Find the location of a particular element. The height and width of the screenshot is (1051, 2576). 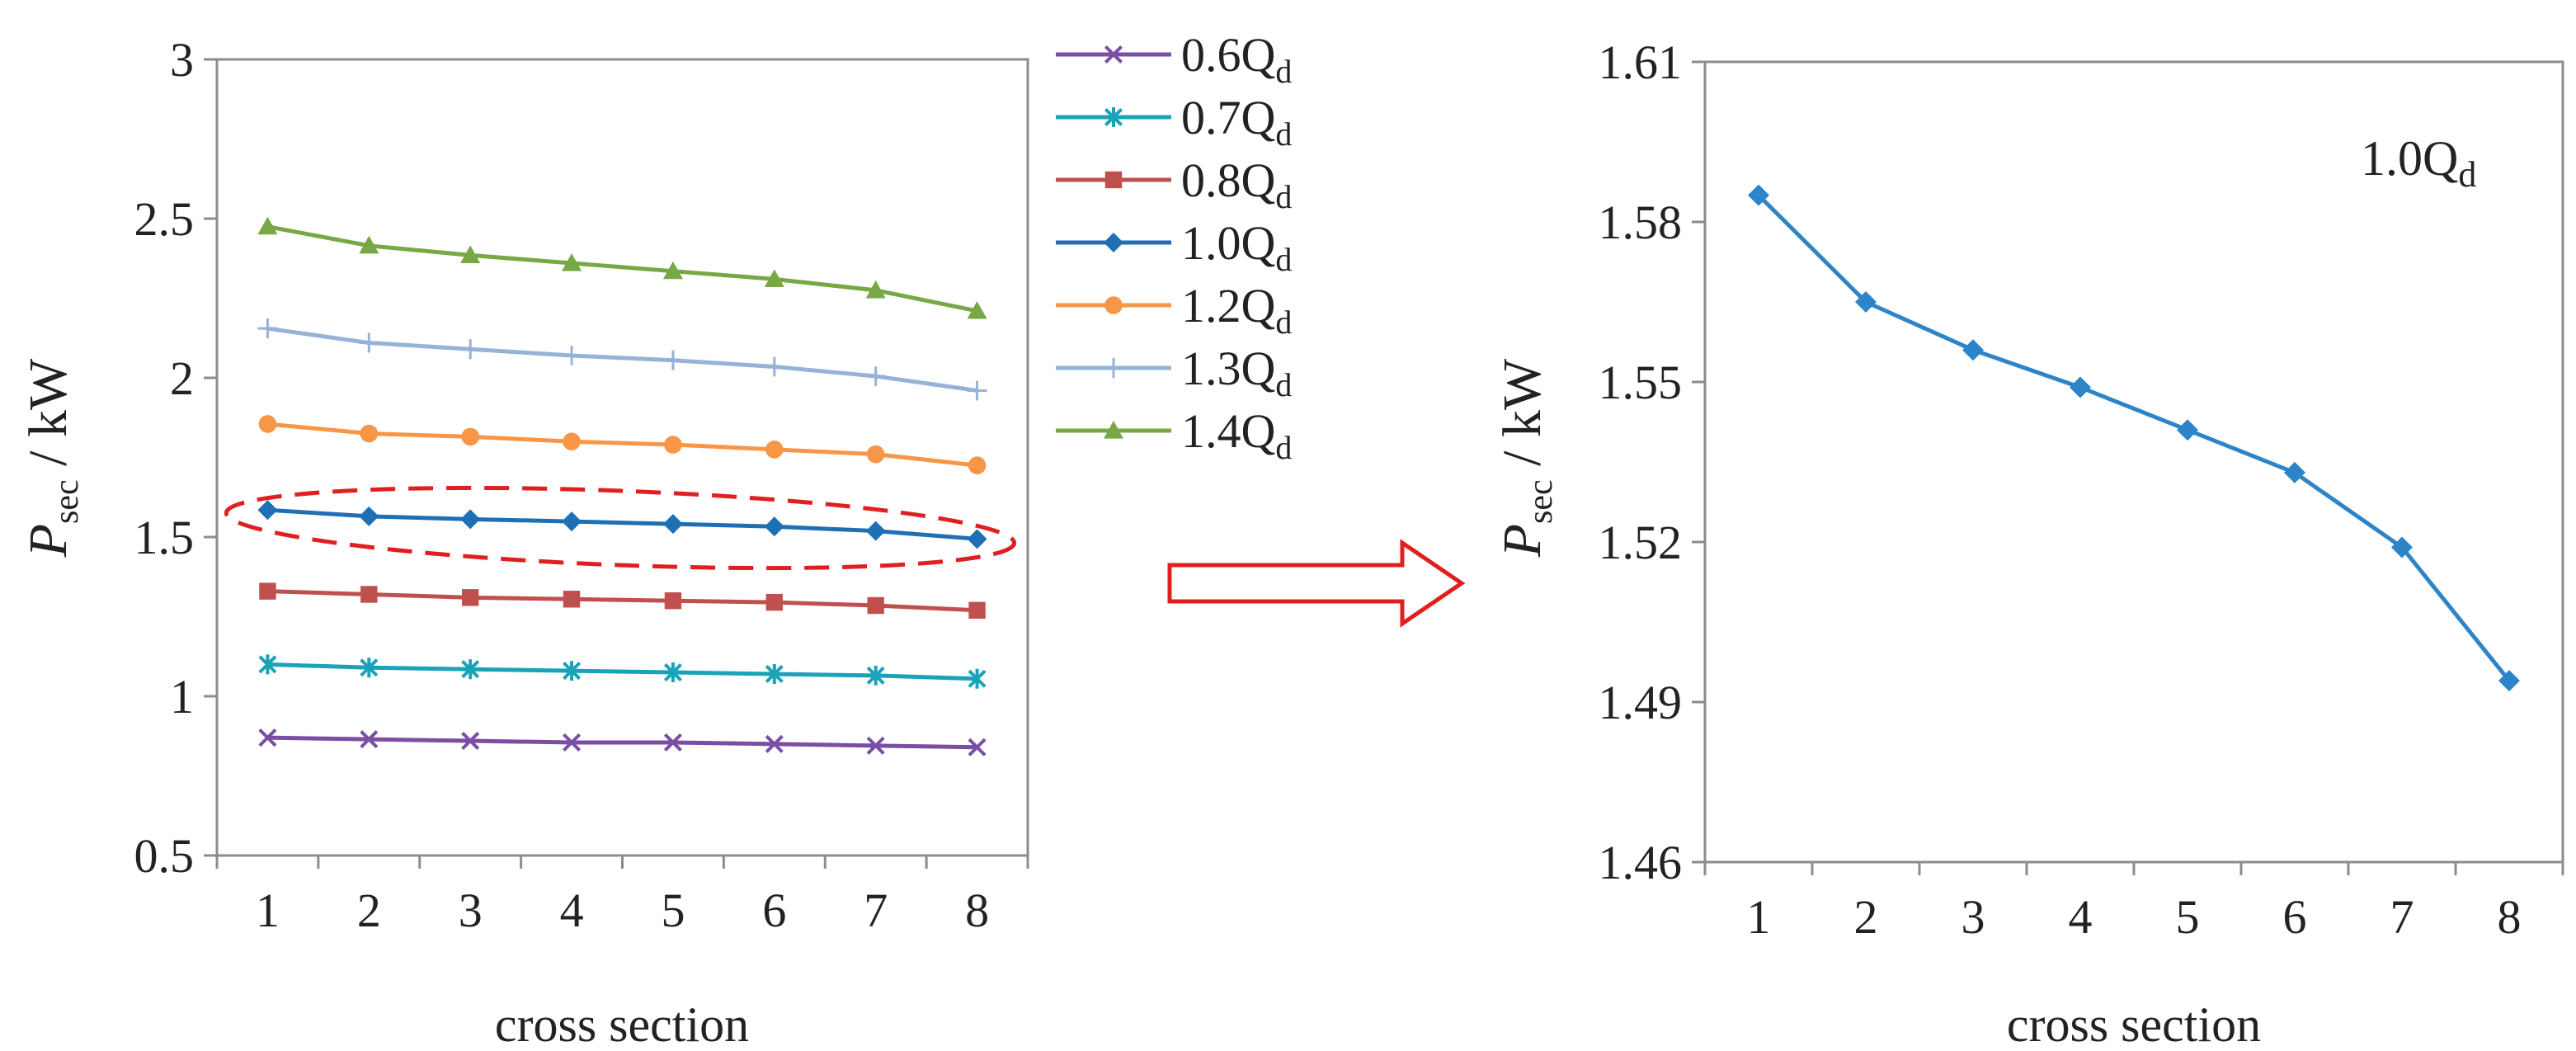

series-0.6Qd is located at coordinates (622, 742).